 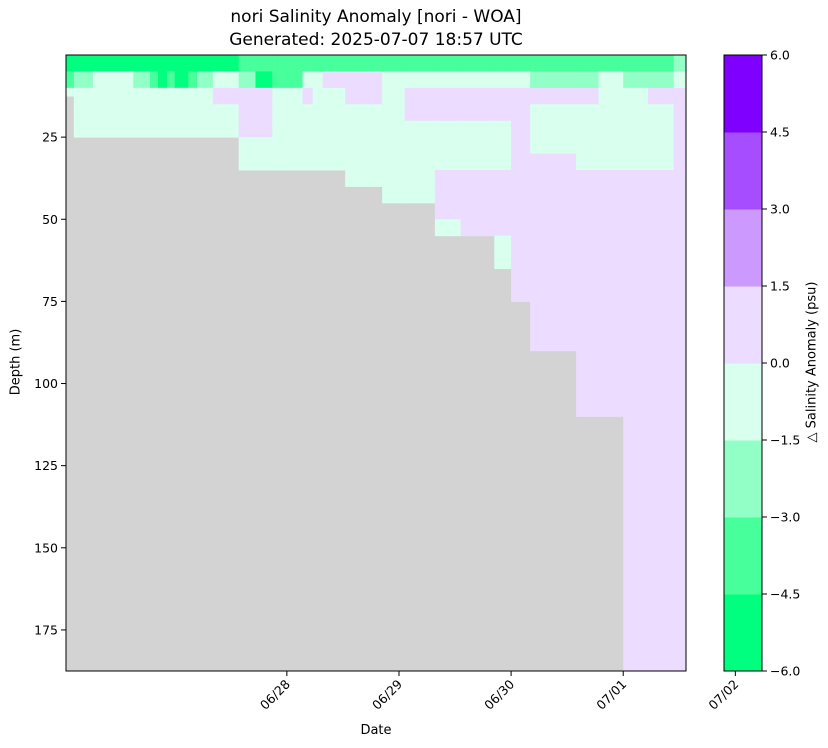 I want to click on colorbar-tick-label: −4.5, so click(x=785, y=594).